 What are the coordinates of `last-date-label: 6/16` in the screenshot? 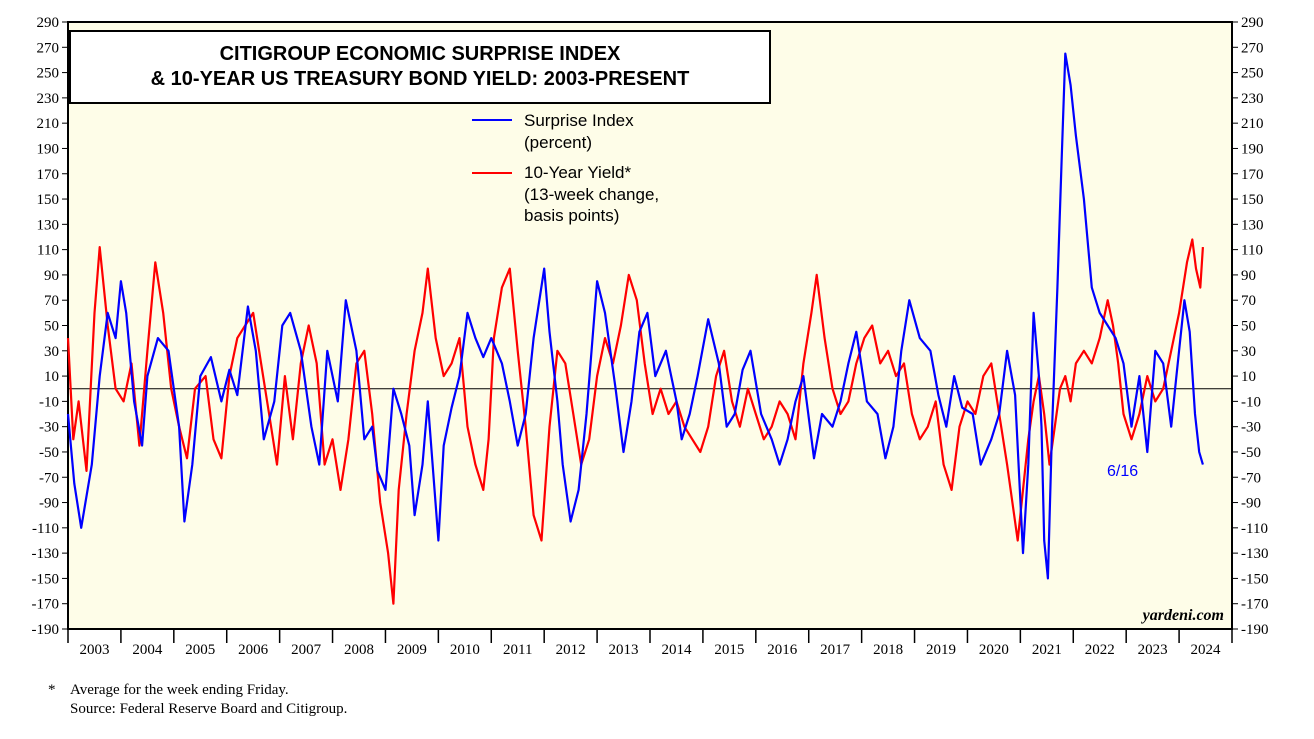 It's located at (1122, 471).